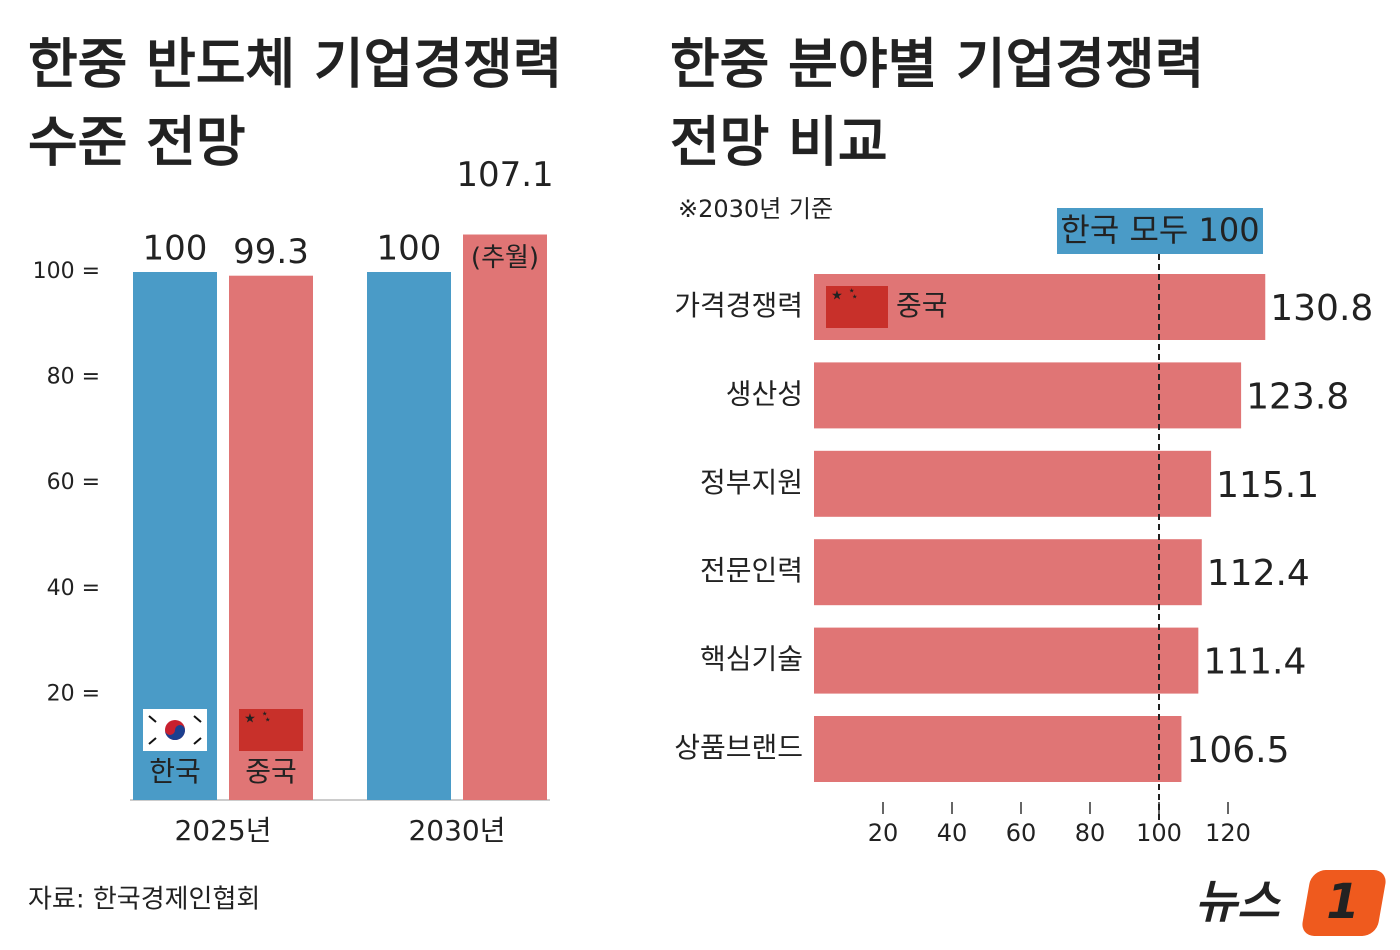 This screenshot has width=1400, height=950. Describe the element at coordinates (175, 771) in the screenshot. I see `legend-label: 한국` at that location.